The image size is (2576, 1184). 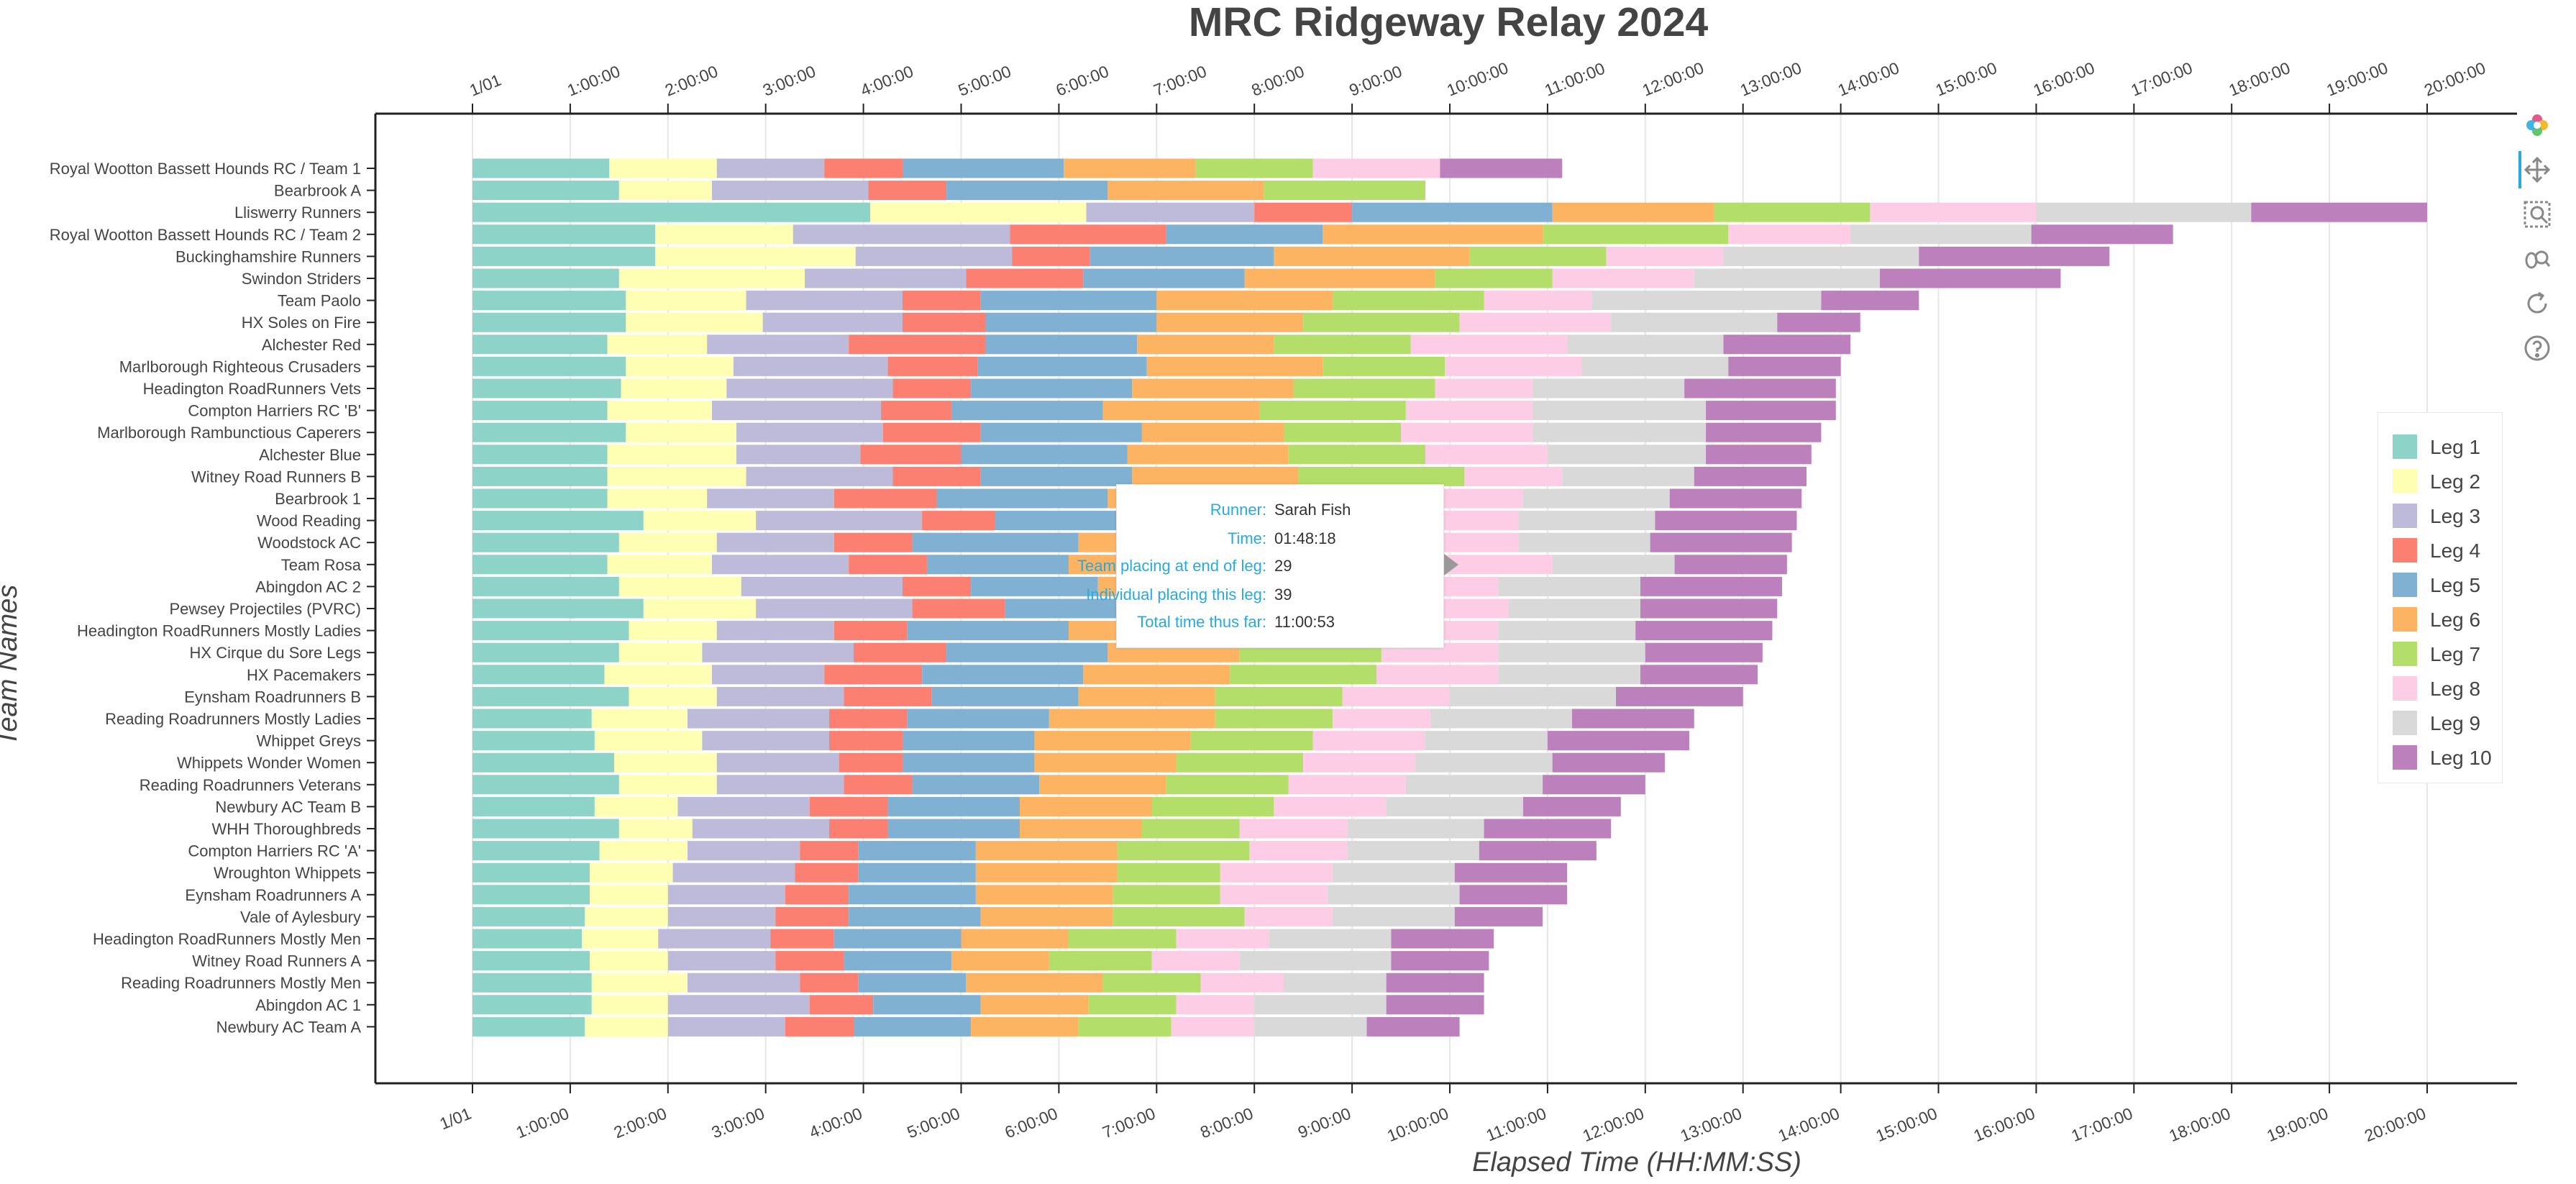 I want to click on pan-icon, so click(x=2537, y=170).